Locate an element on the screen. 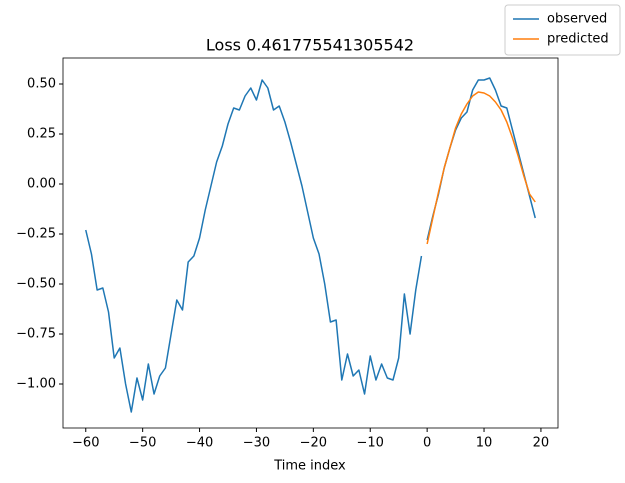  x-tick-label: 0 is located at coordinates (427, 443).